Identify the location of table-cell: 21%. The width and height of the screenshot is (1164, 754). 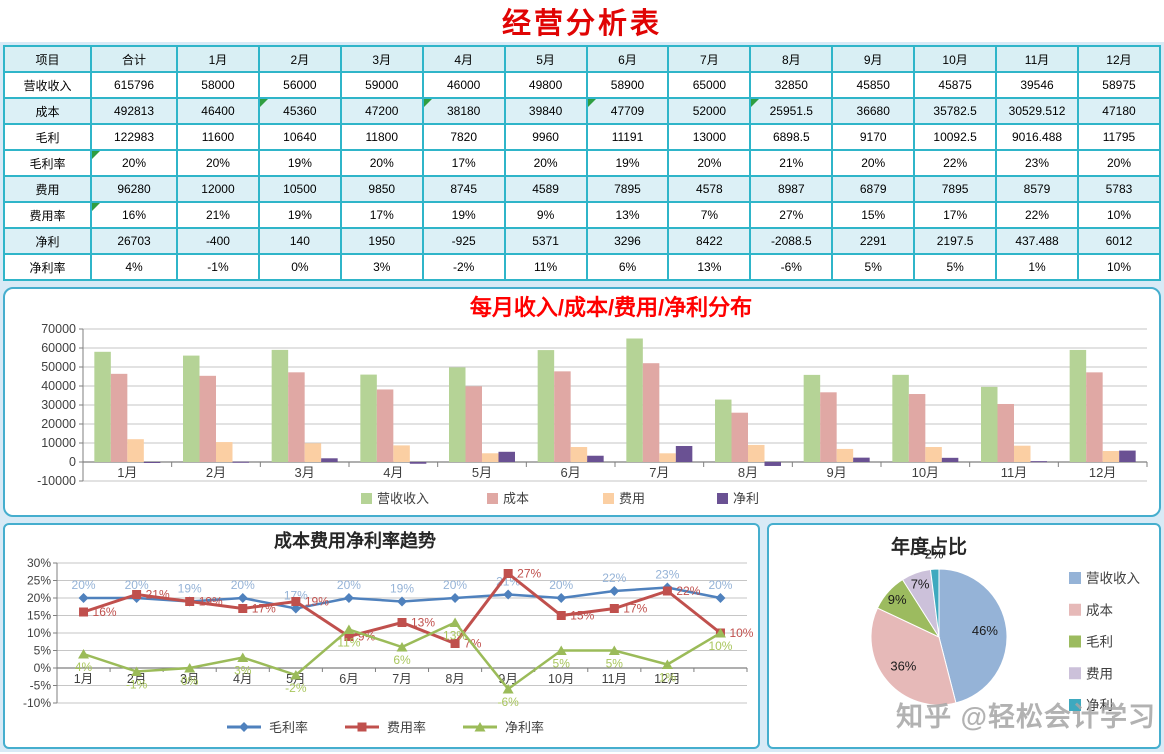
(218, 215).